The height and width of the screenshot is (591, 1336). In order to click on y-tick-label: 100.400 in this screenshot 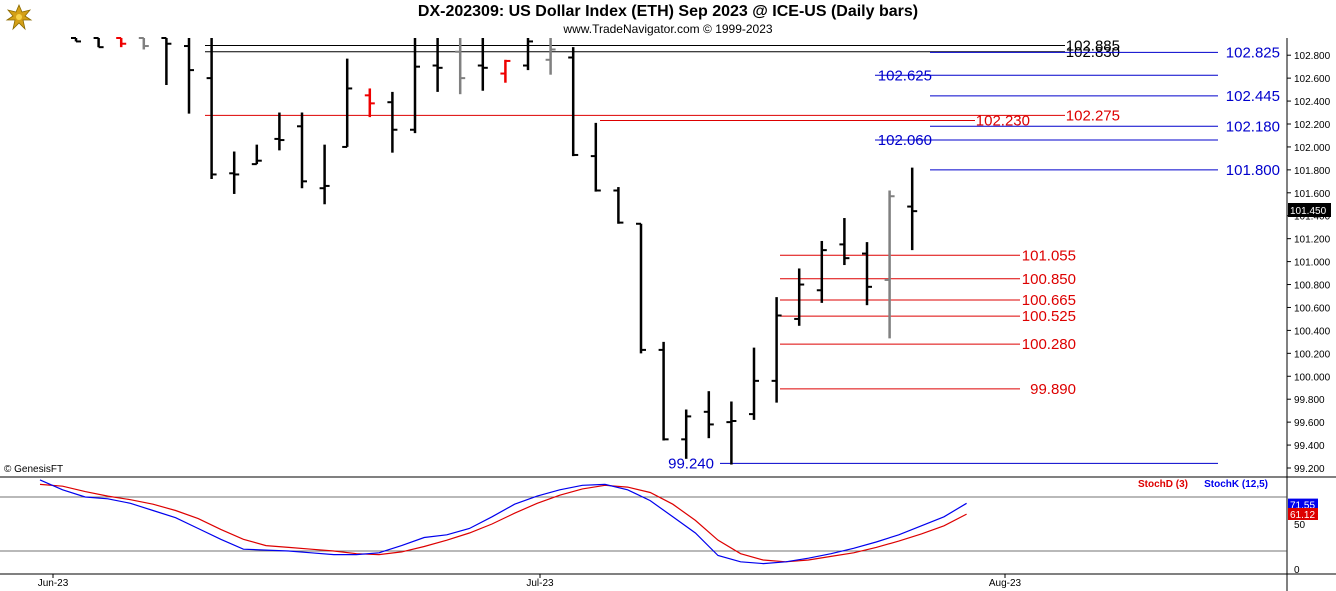, I will do `click(1312, 331)`.